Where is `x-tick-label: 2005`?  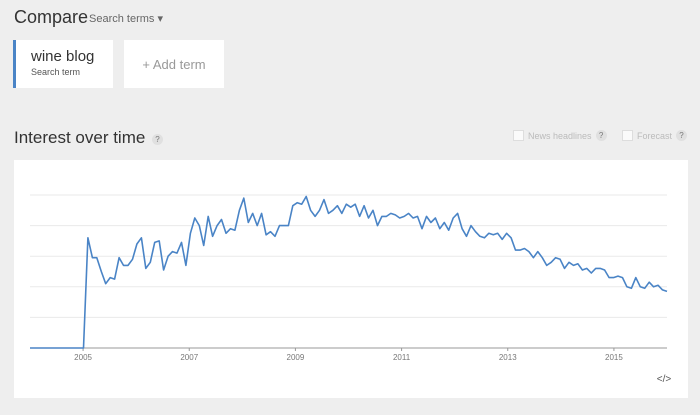
x-tick-label: 2005 is located at coordinates (83, 357).